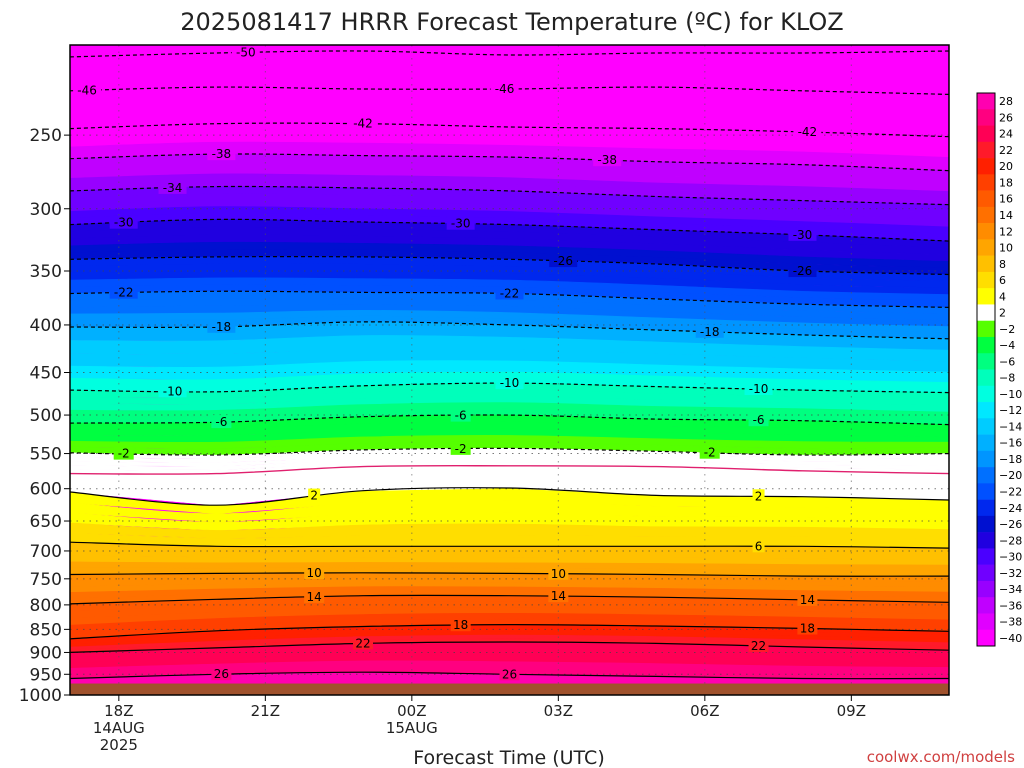 This screenshot has height=768, width=1024. I want to click on isotherm-label: -42, so click(808, 132).